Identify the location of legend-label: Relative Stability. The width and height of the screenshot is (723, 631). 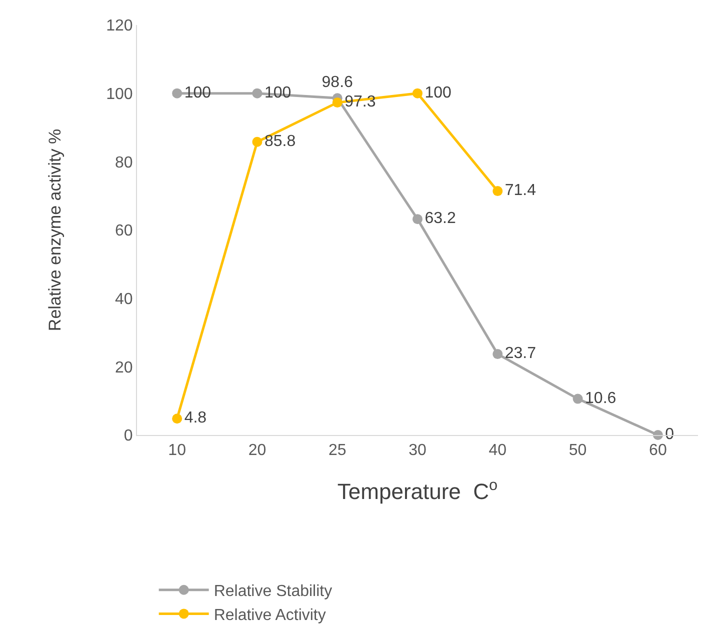
(273, 591).